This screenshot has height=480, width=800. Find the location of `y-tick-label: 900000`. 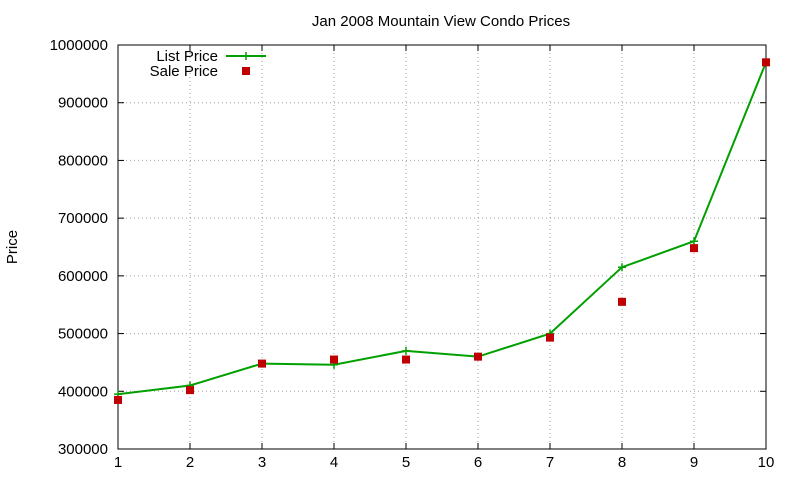

y-tick-label: 900000 is located at coordinates (83, 103).